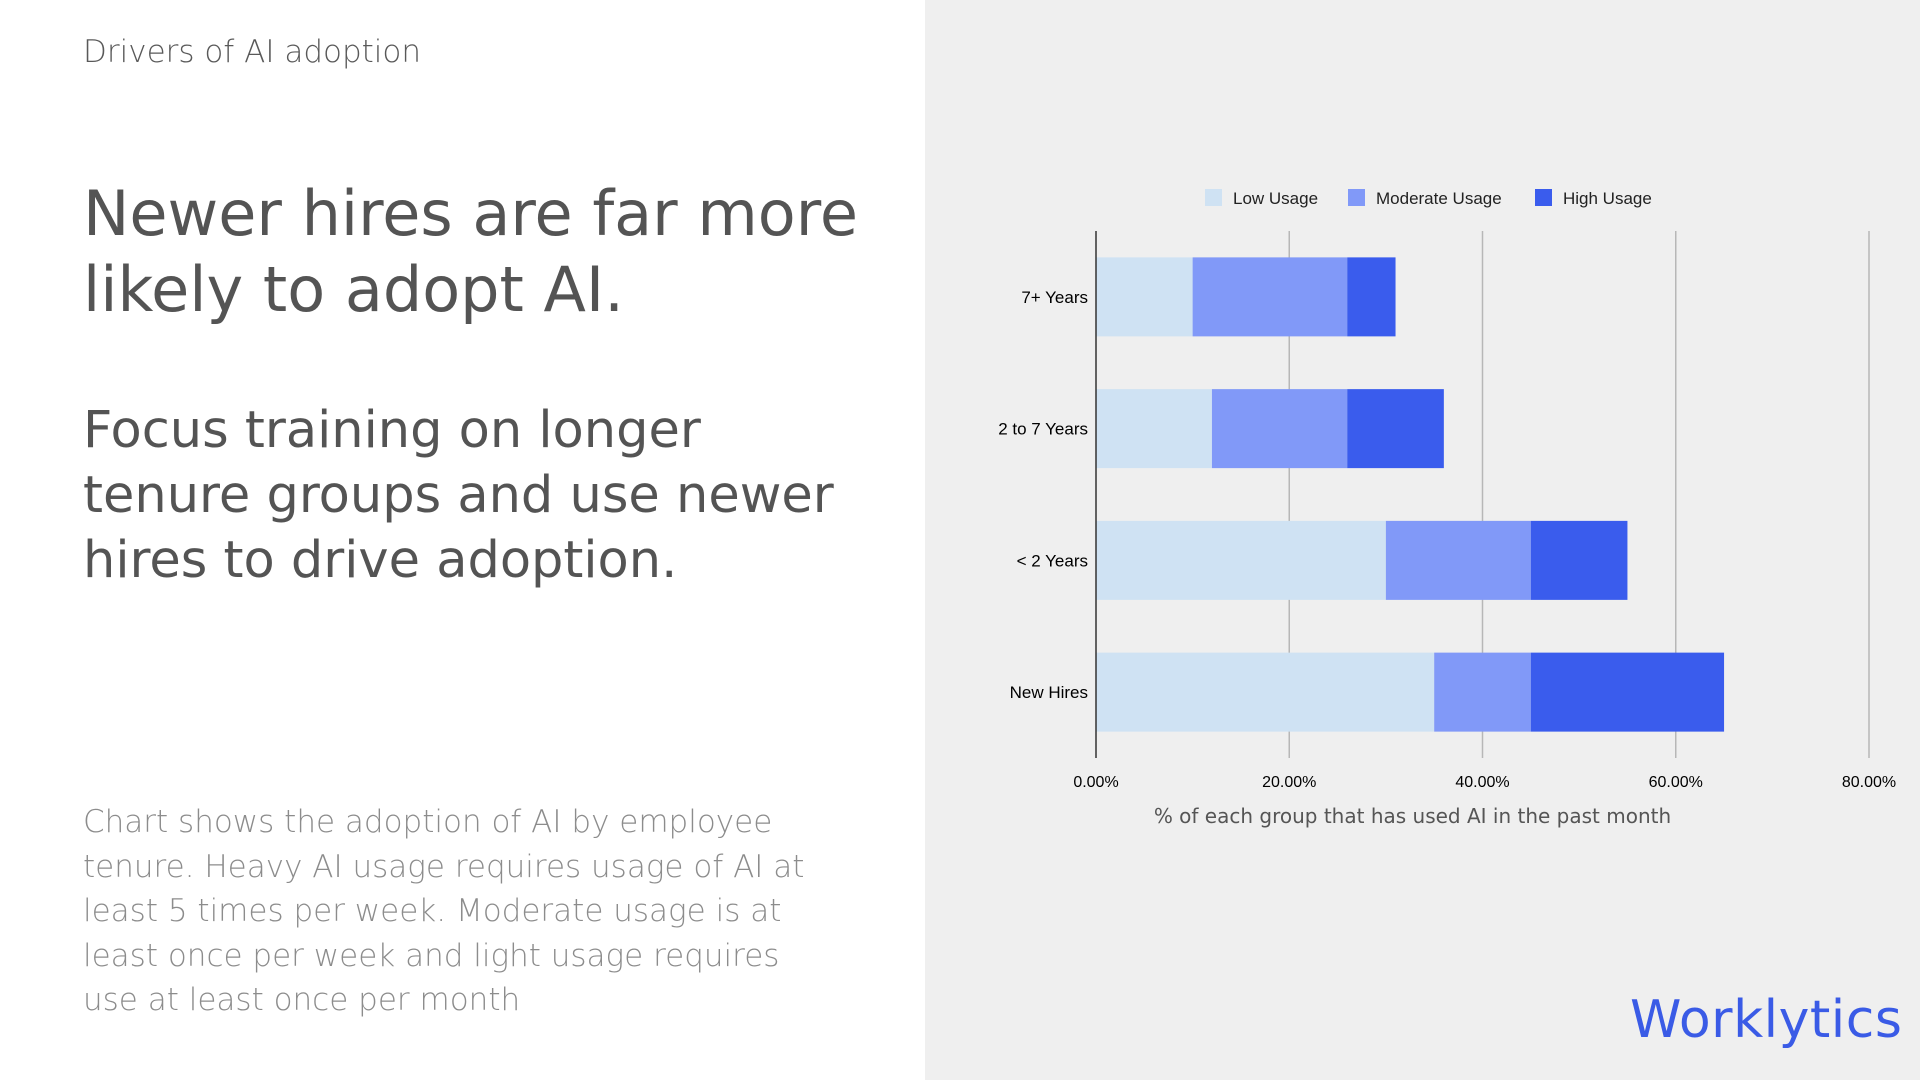  Describe the element at coordinates (1049, 692) in the screenshot. I see `category-label: New Hires` at that location.